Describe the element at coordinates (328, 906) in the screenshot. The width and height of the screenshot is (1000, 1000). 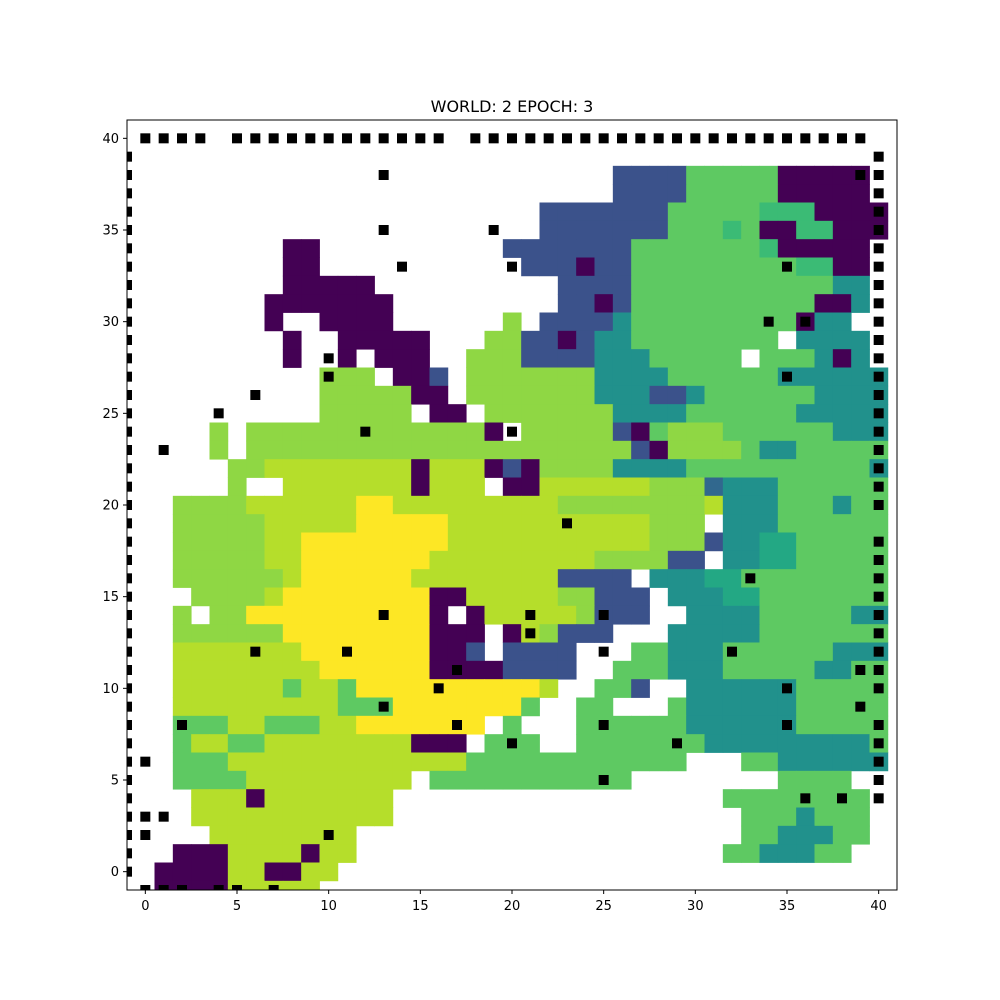
I see `x-tick-label: 10` at that location.